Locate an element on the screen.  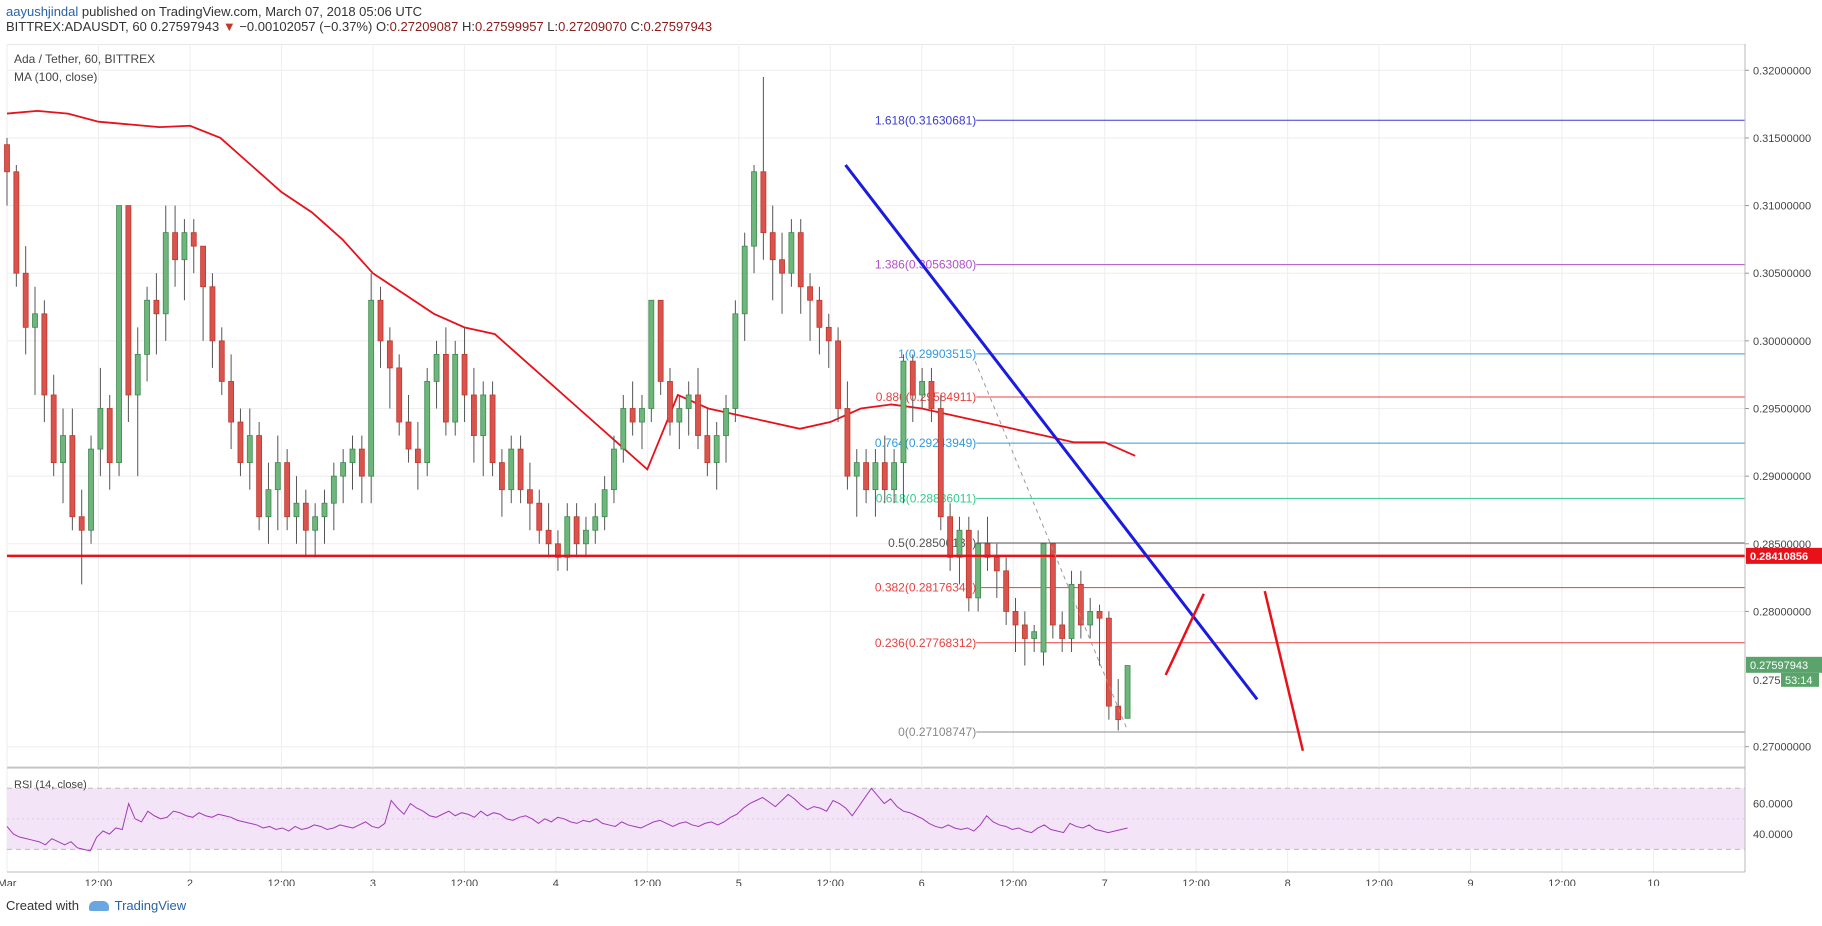
tradingview-link: TradingView is located at coordinates (150, 905).